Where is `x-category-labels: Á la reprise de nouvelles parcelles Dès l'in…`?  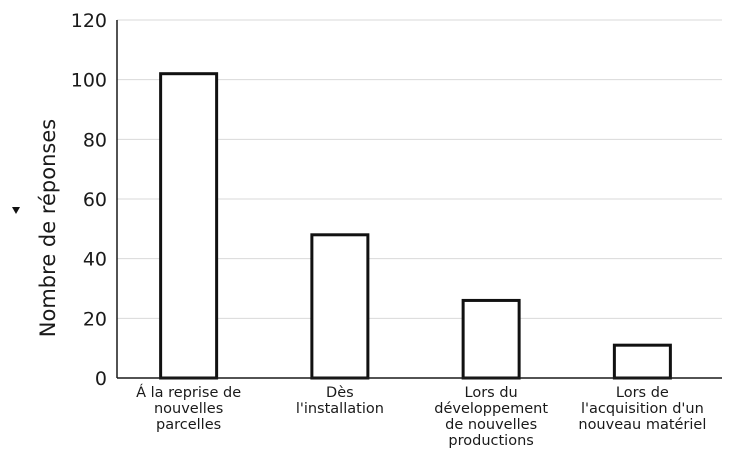 x-category-labels: Á la reprise de nouvelles parcelles Dès l'in… is located at coordinates (421, 416).